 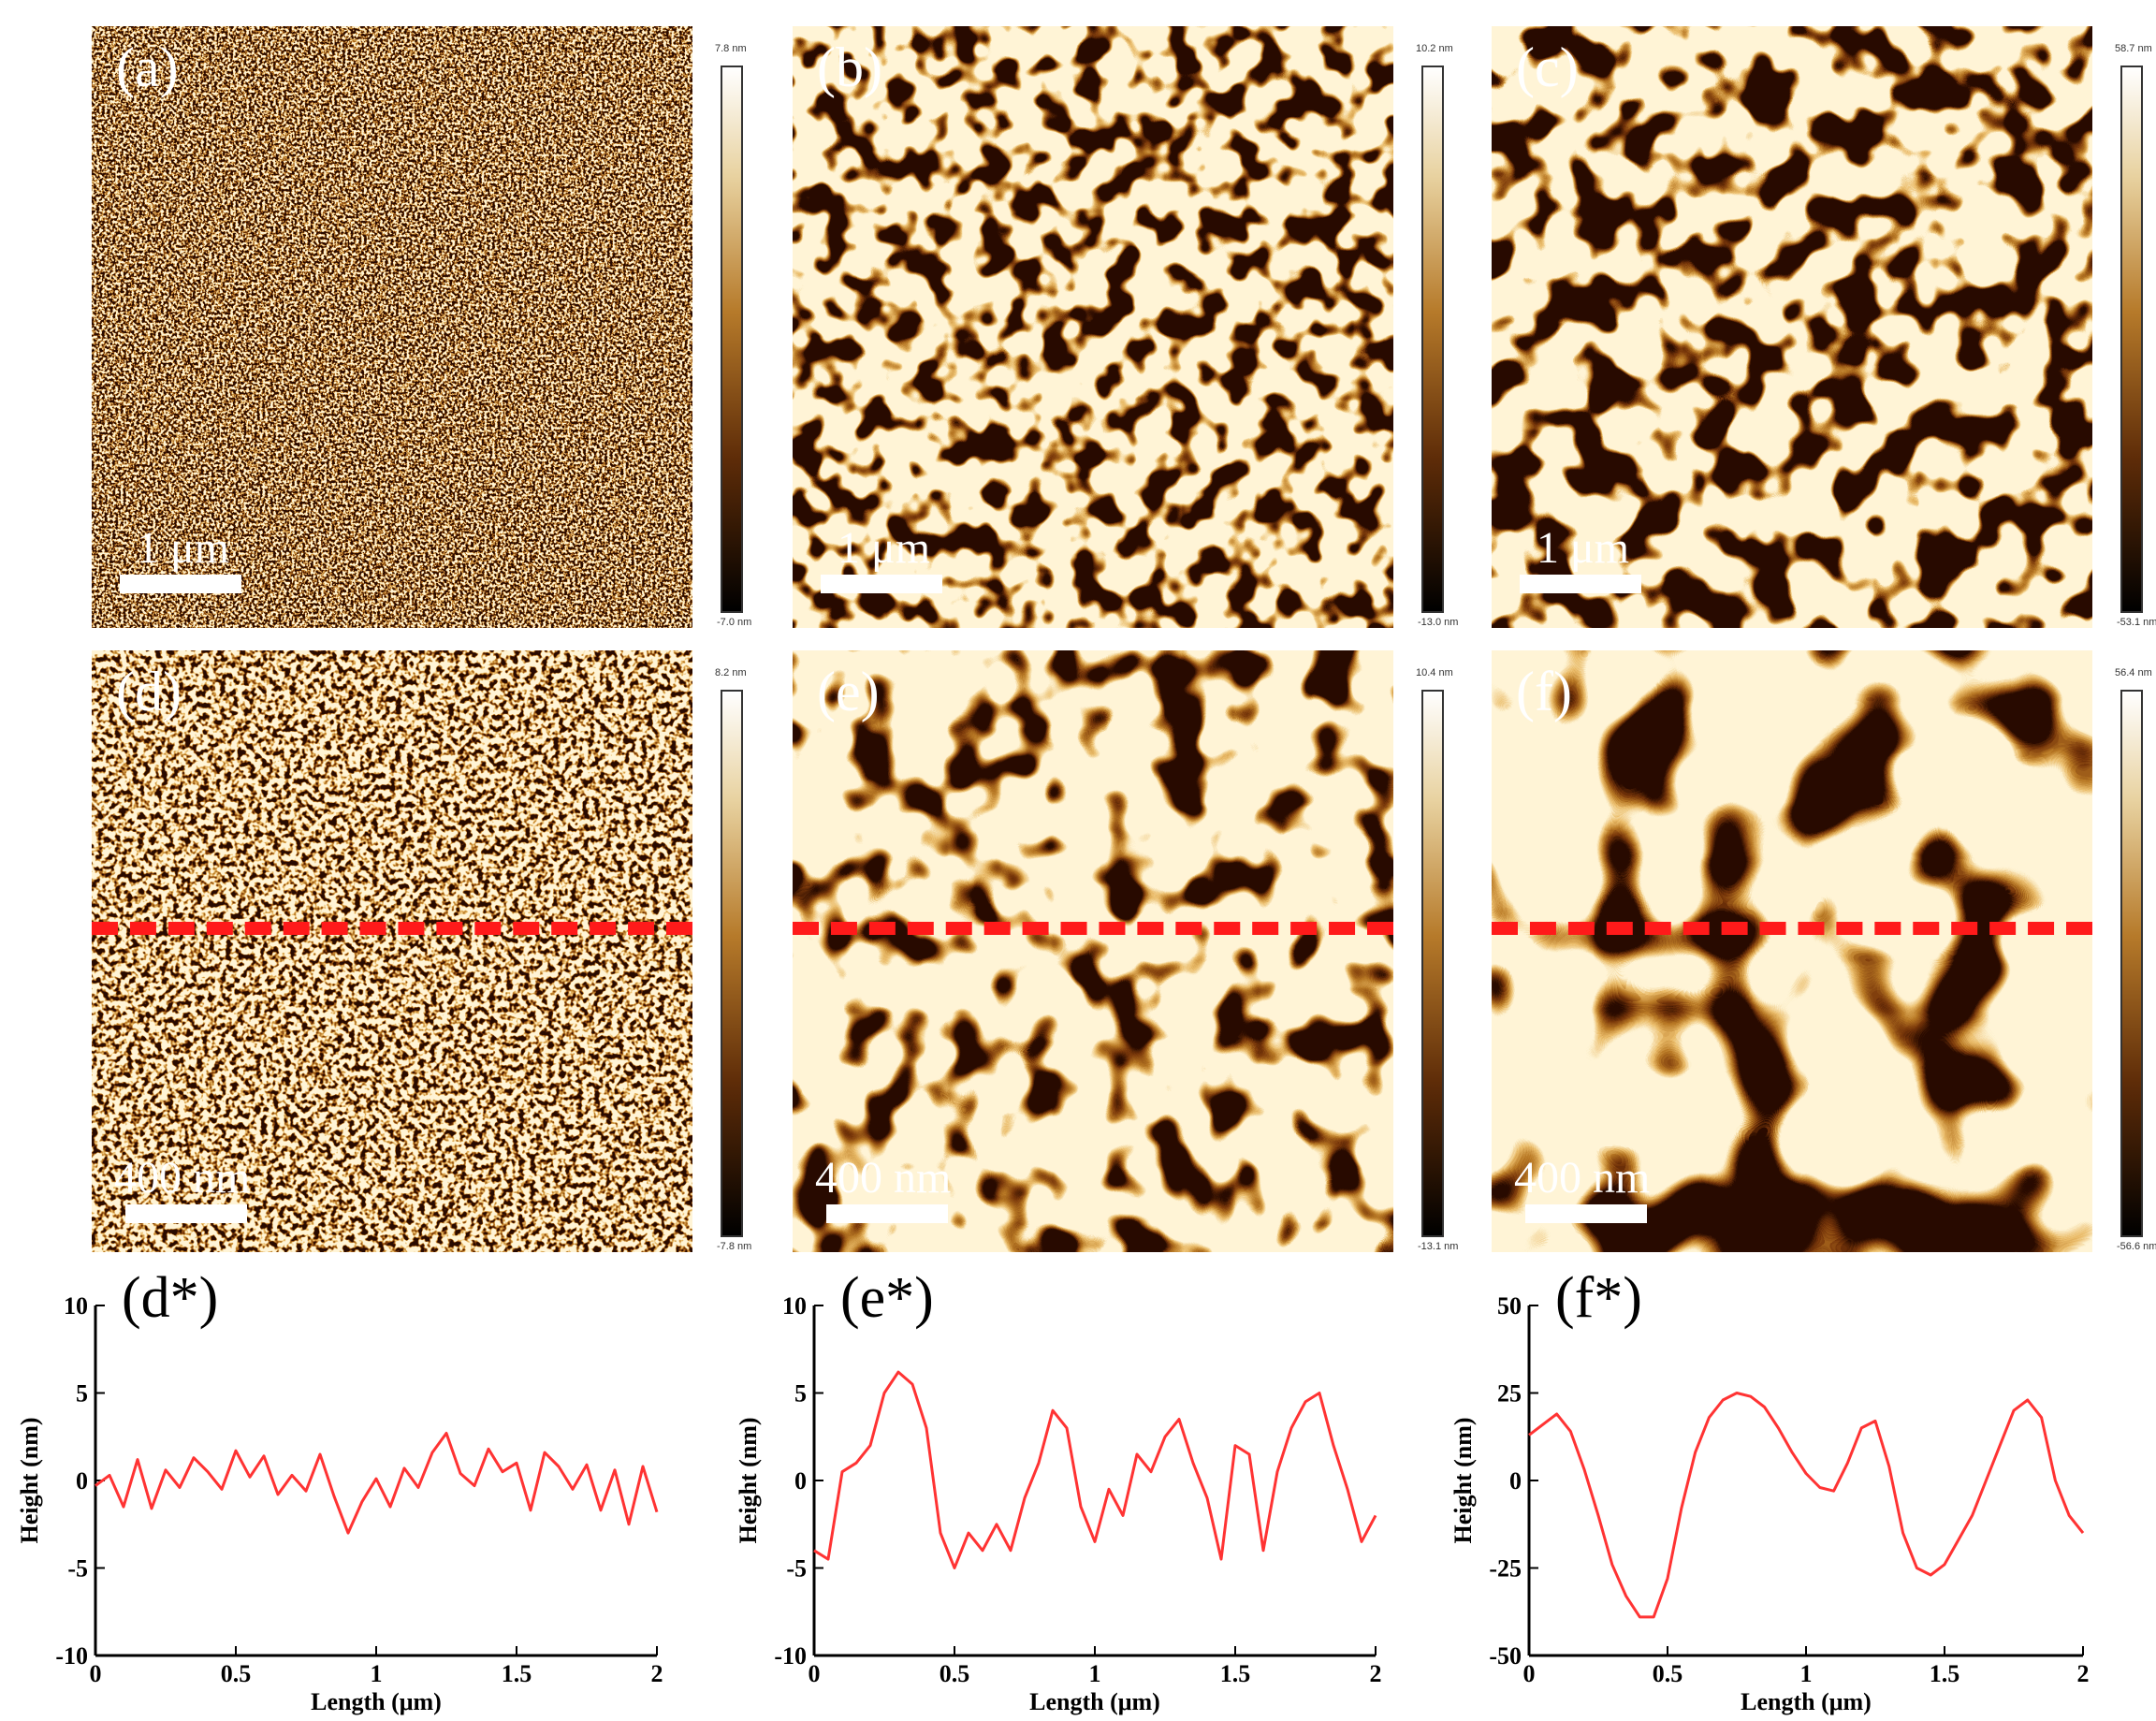 I want to click on panel-label: (e), so click(x=848, y=691).